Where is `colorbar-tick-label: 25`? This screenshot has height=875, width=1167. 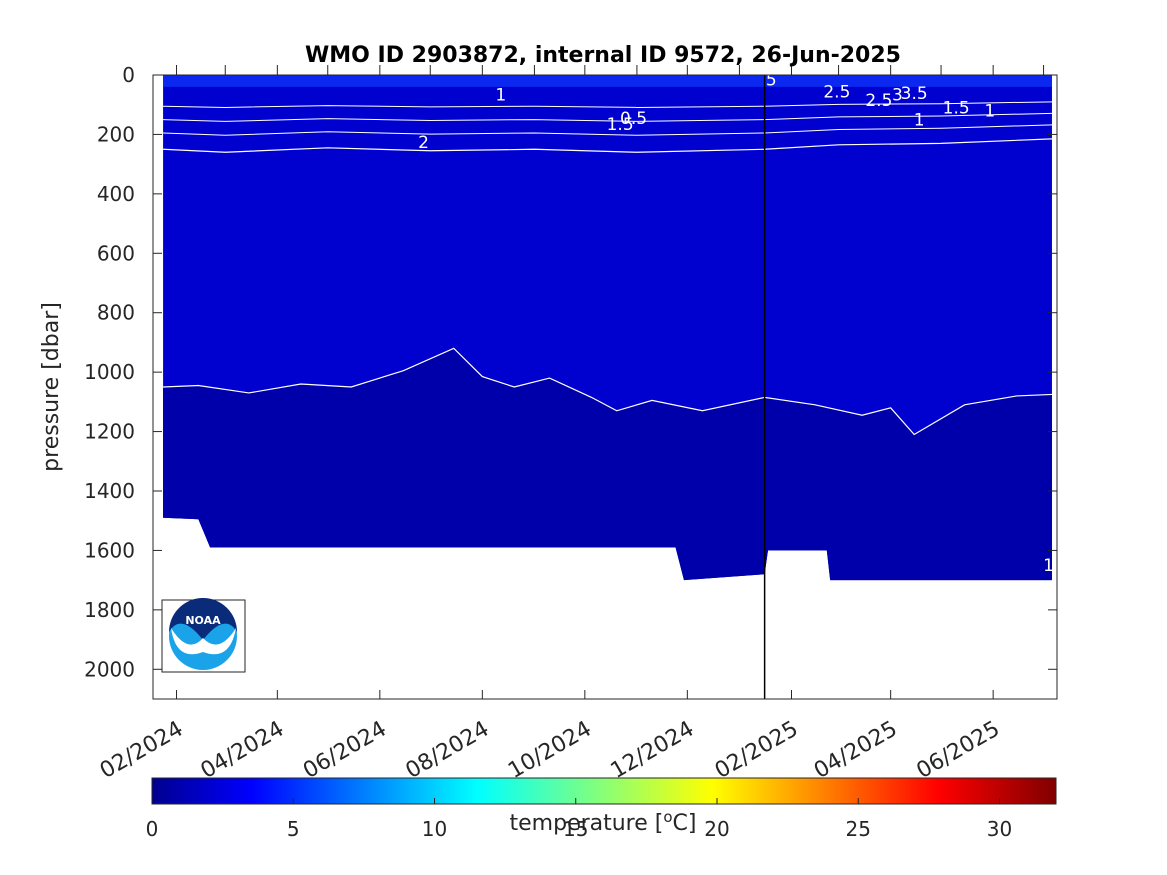 colorbar-tick-label: 25 is located at coordinates (858, 829).